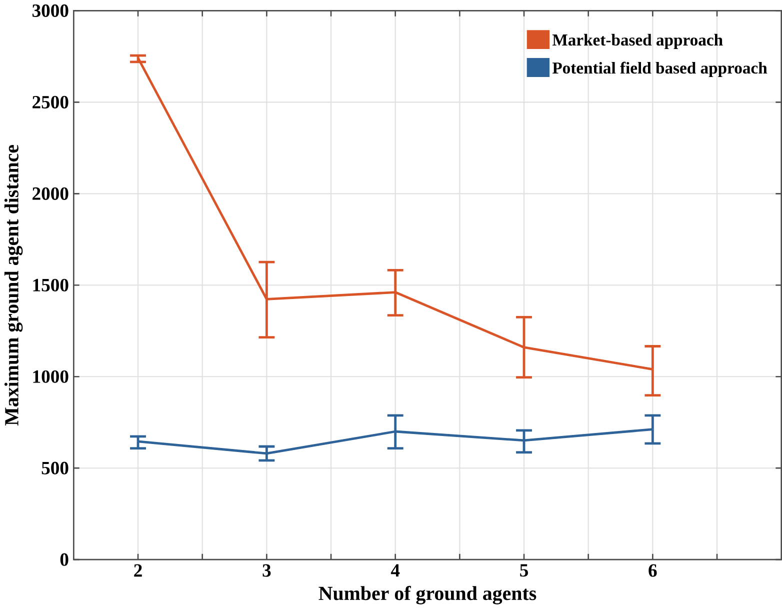  I want to click on y-tick-label: 3000, so click(50, 11).